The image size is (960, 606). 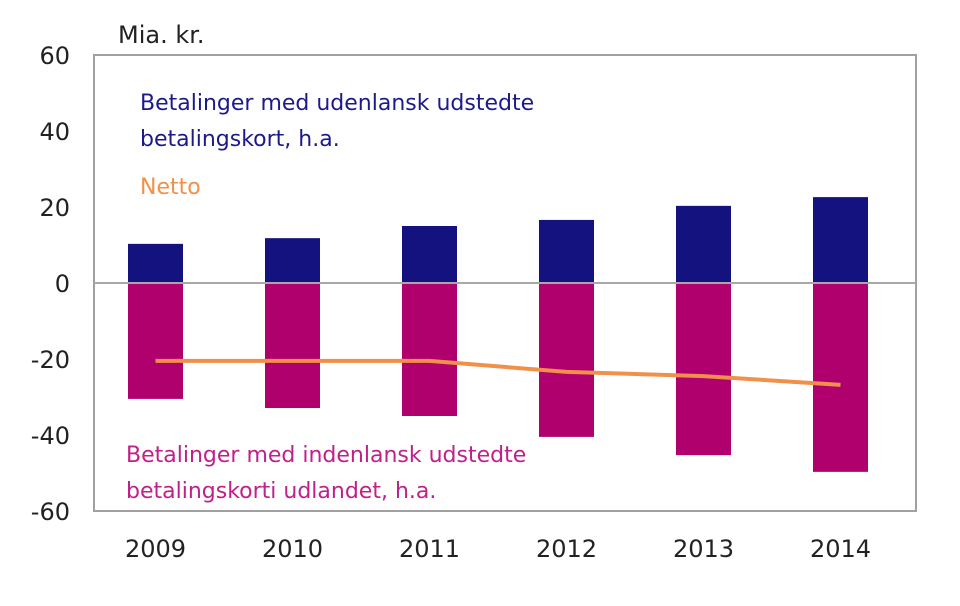 What do you see at coordinates (498, 549) in the screenshot?
I see `x-axis: 2009 2010 2011 2012 2013 2014` at bounding box center [498, 549].